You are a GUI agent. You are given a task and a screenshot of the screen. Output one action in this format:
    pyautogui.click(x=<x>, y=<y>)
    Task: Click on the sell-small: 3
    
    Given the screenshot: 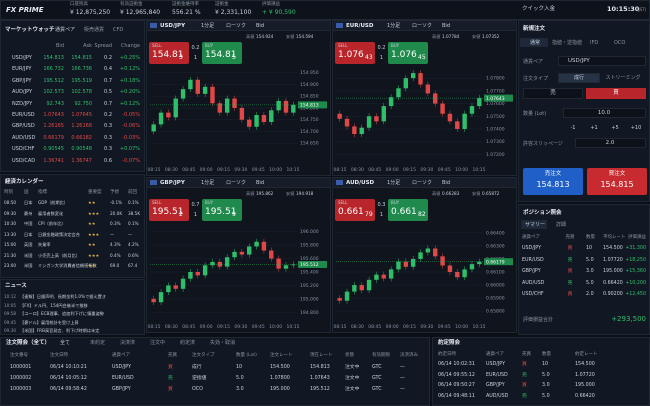 What is the action you would take?
    pyautogui.click(x=181, y=57)
    